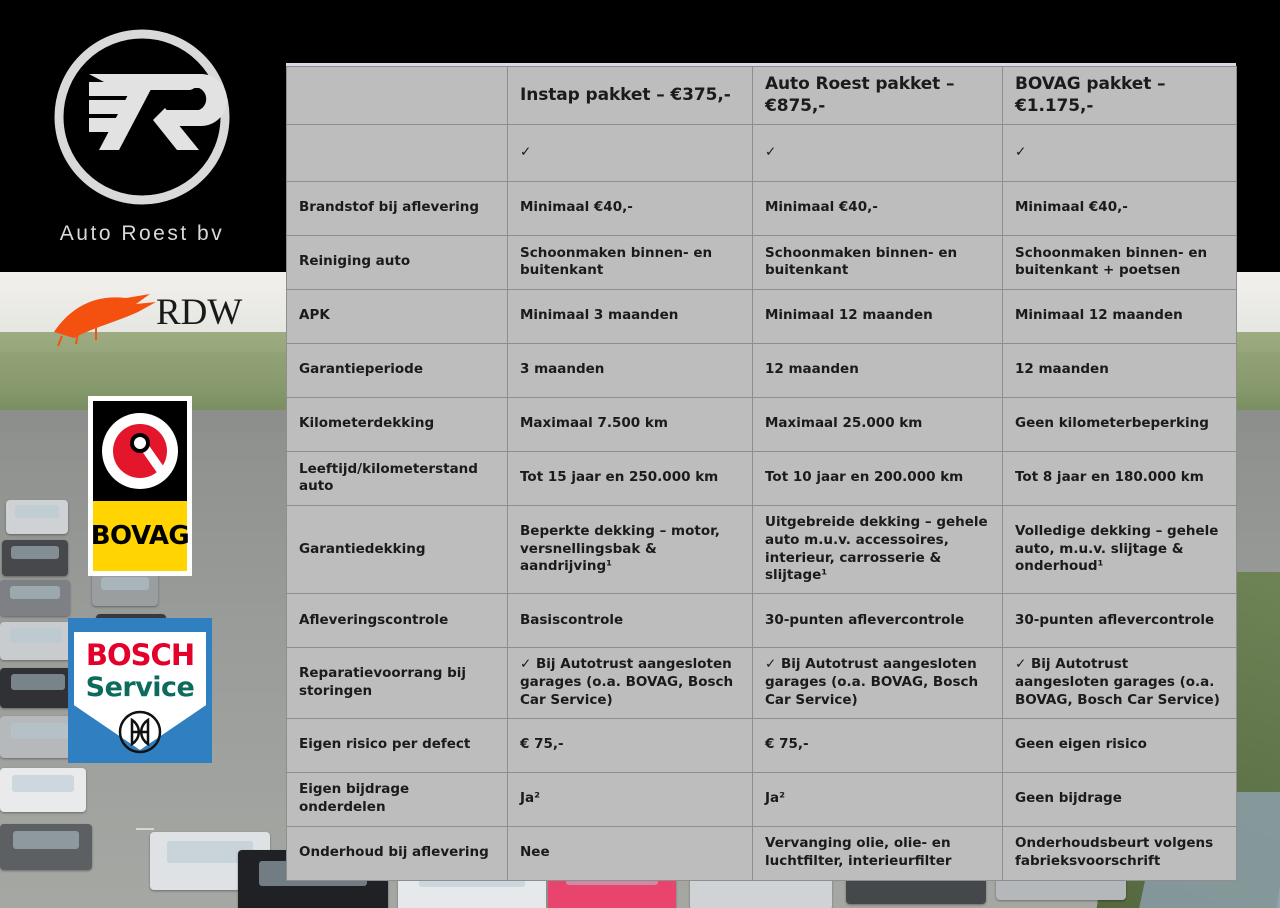  I want to click on row-value: Maximaal 7.500 km, so click(630, 424).